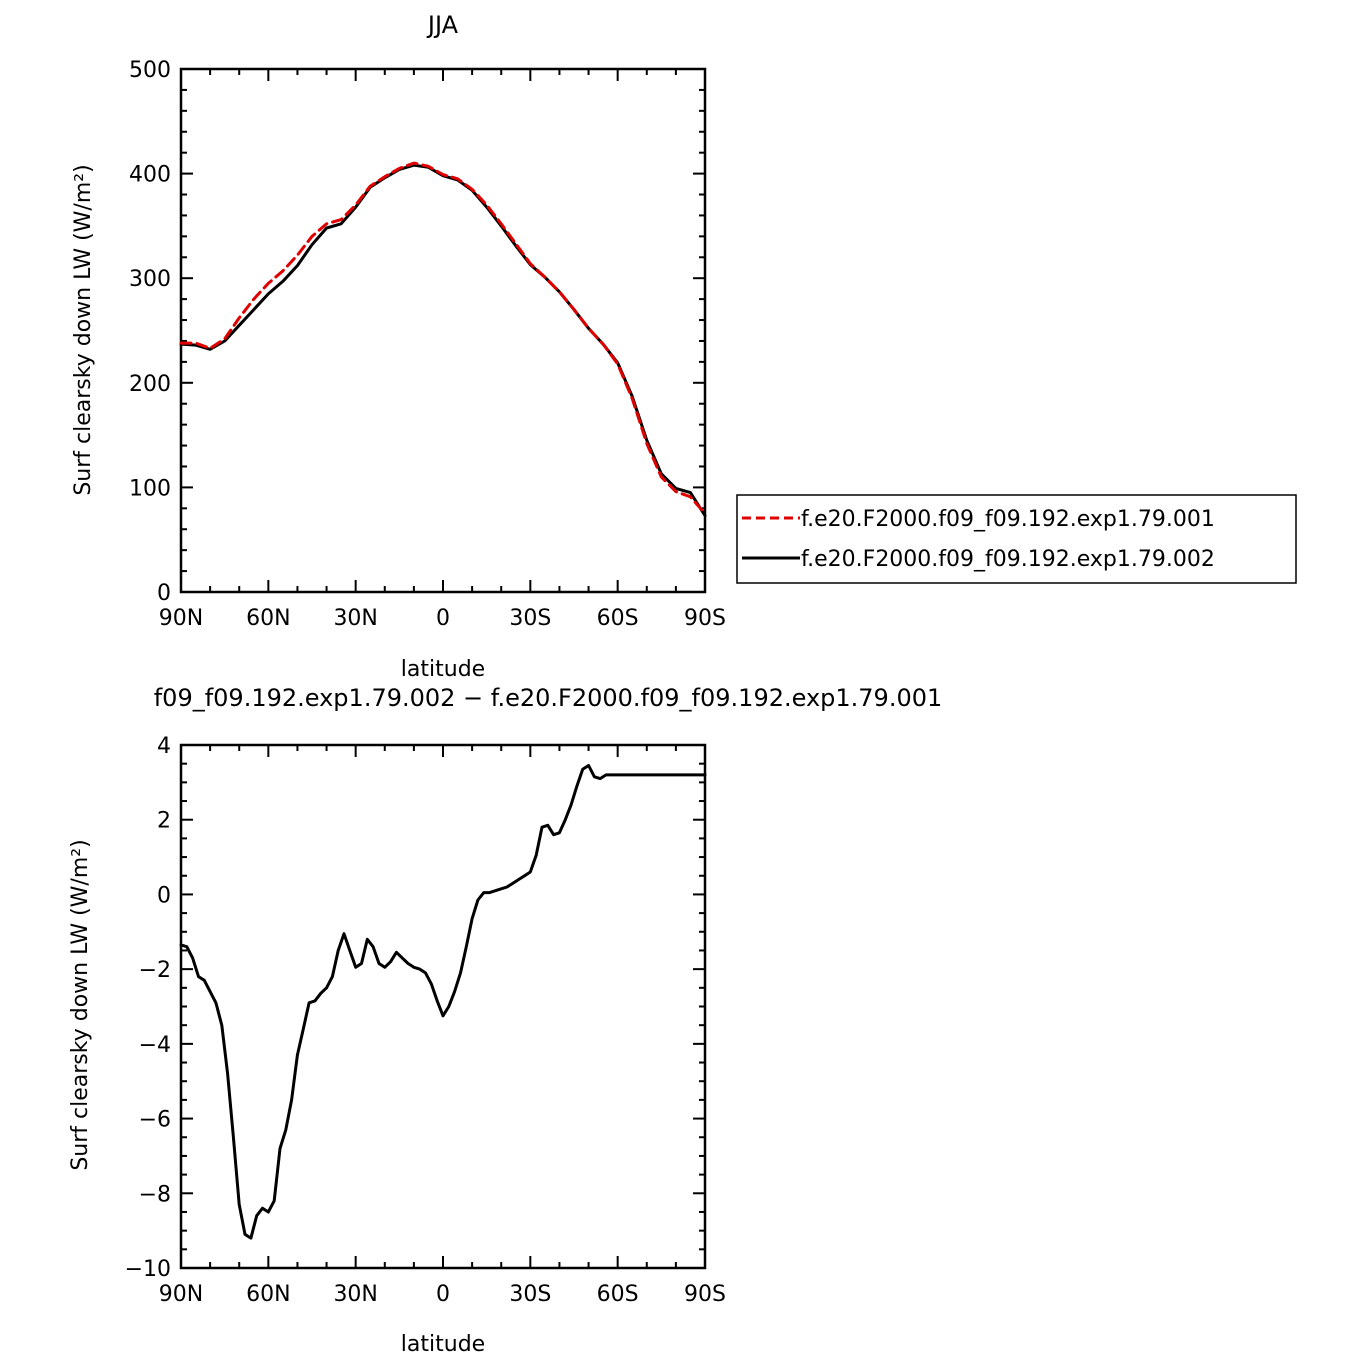 The image size is (1363, 1363). What do you see at coordinates (150, 384) in the screenshot?
I see `y-tick-label: 200` at bounding box center [150, 384].